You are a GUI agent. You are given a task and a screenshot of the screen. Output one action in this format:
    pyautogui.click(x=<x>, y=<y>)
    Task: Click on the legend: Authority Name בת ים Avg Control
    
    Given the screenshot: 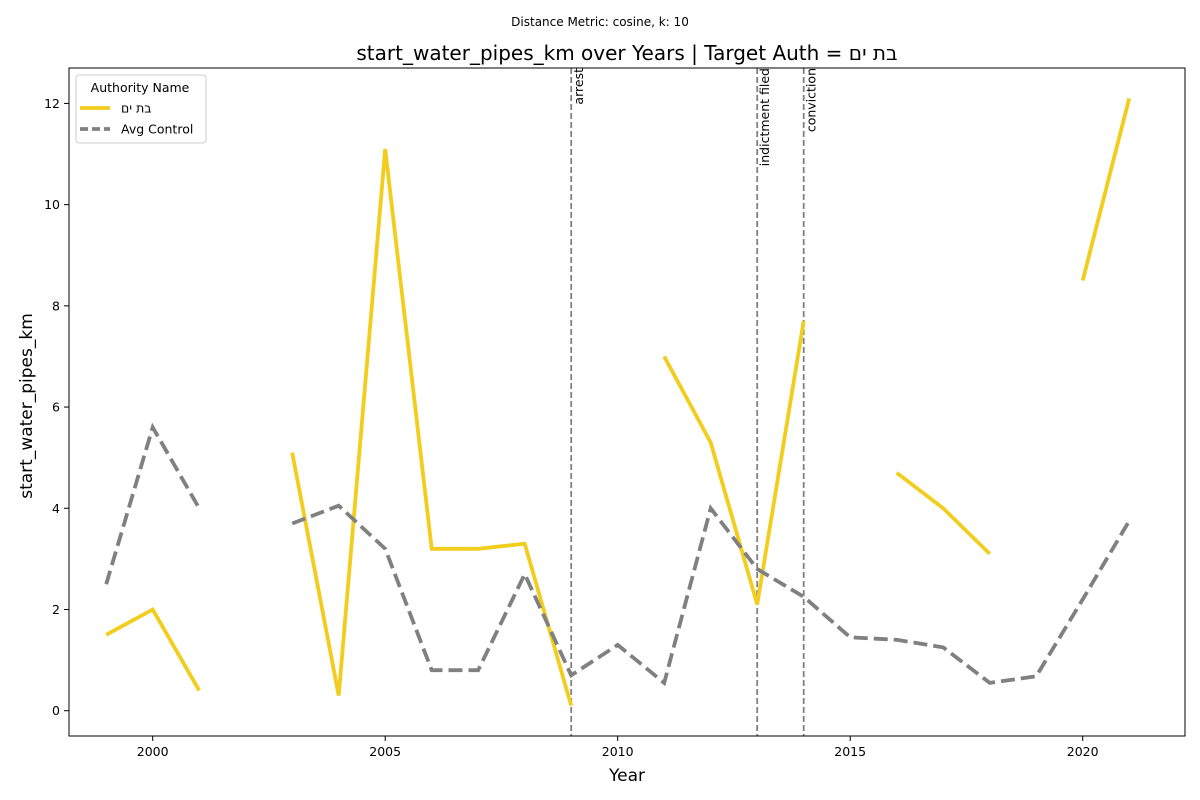 What is the action you would take?
    pyautogui.click(x=141, y=109)
    